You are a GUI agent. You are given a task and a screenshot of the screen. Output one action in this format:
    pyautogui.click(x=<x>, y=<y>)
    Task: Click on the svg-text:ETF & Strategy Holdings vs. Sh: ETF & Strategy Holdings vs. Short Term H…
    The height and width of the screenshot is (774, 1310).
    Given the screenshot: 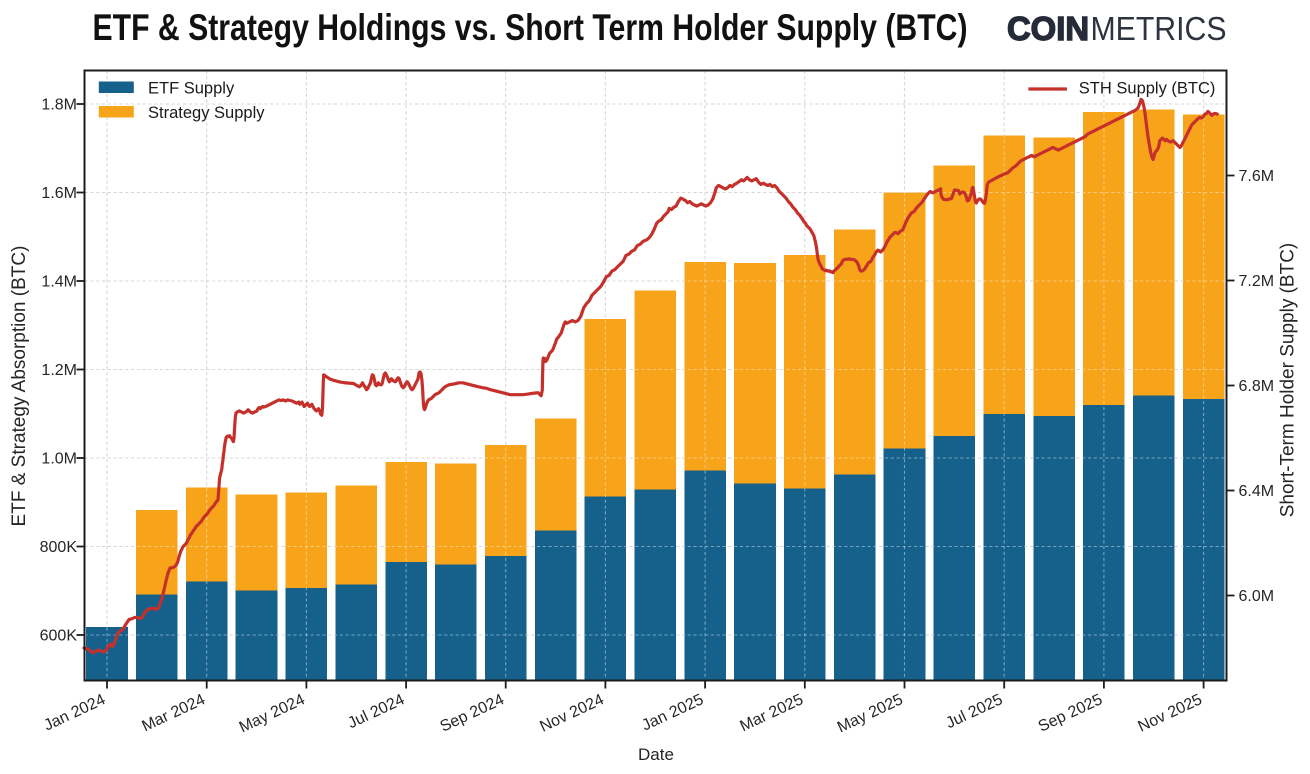 What is the action you would take?
    pyautogui.click(x=530, y=27)
    